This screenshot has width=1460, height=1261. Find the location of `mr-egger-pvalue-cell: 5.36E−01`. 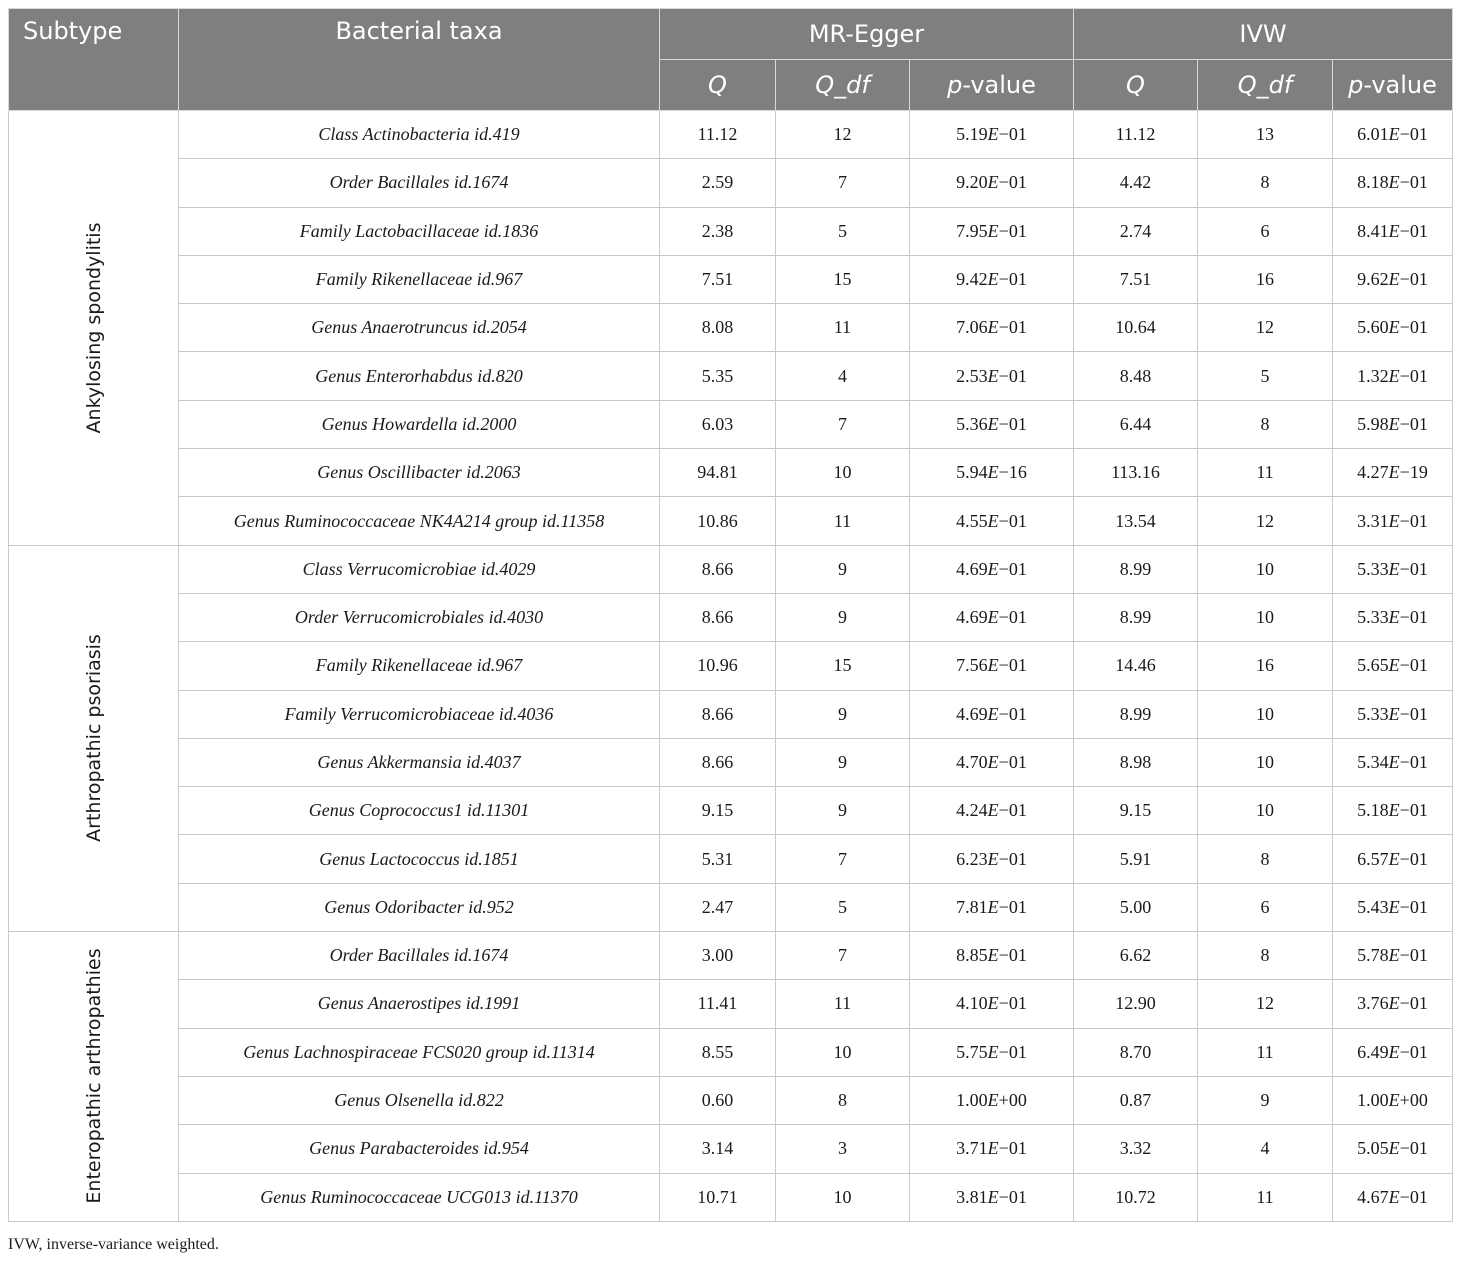

mr-egger-pvalue-cell: 5.36E−01 is located at coordinates (991, 424).